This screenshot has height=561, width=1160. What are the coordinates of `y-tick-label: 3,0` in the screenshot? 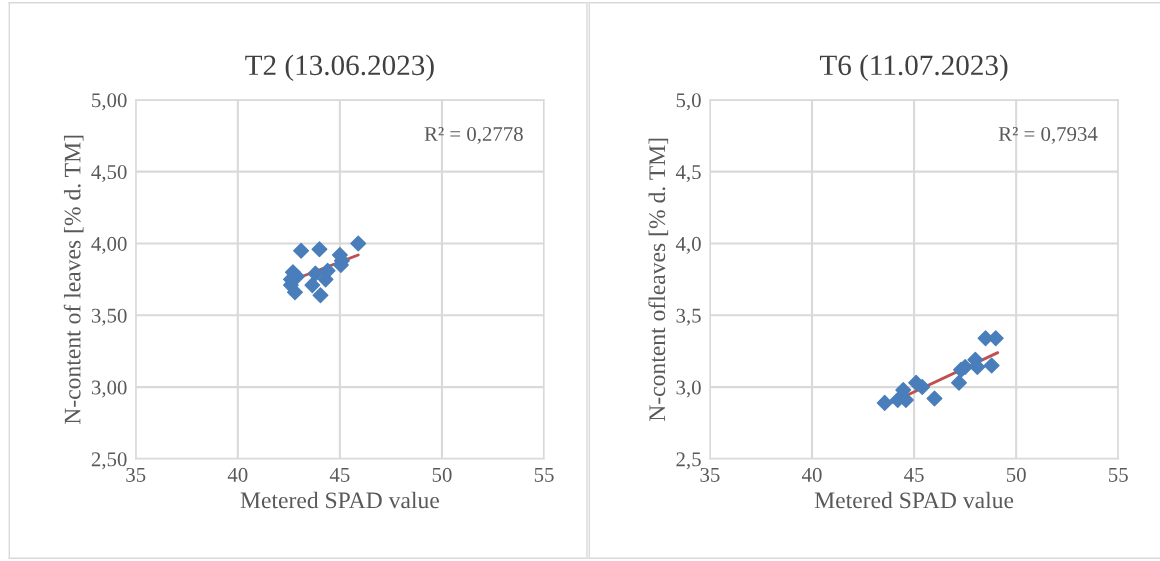 It's located at (688, 389).